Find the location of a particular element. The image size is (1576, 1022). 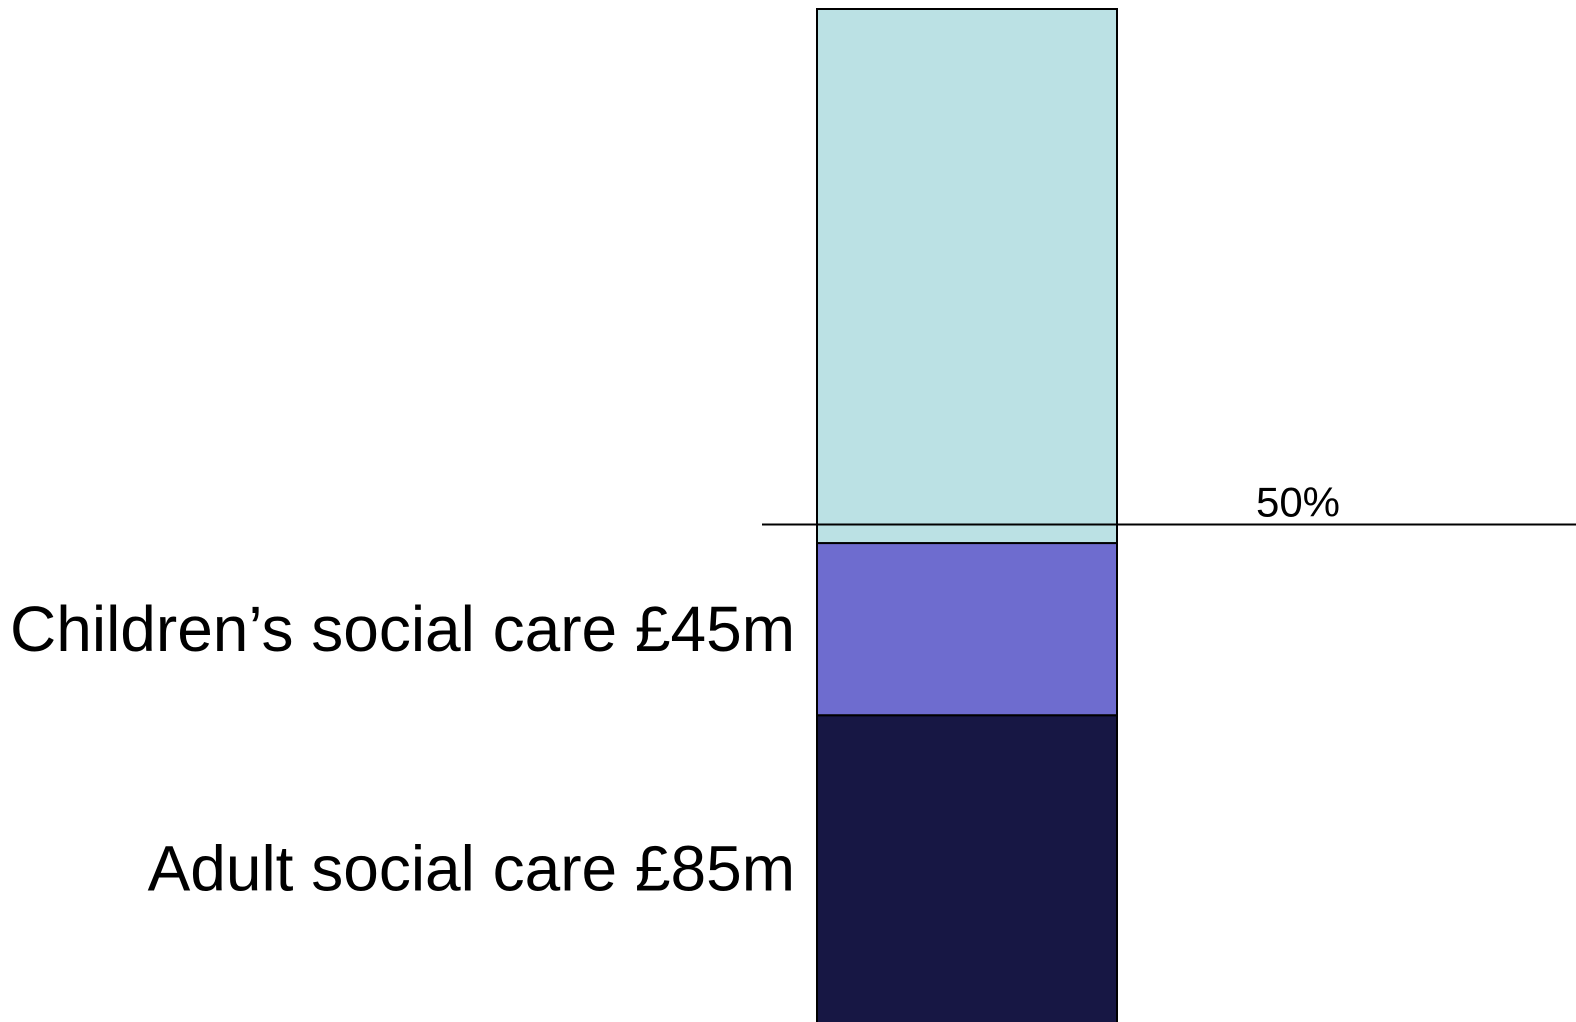

reference-line-label: 50% is located at coordinates (1298, 502).